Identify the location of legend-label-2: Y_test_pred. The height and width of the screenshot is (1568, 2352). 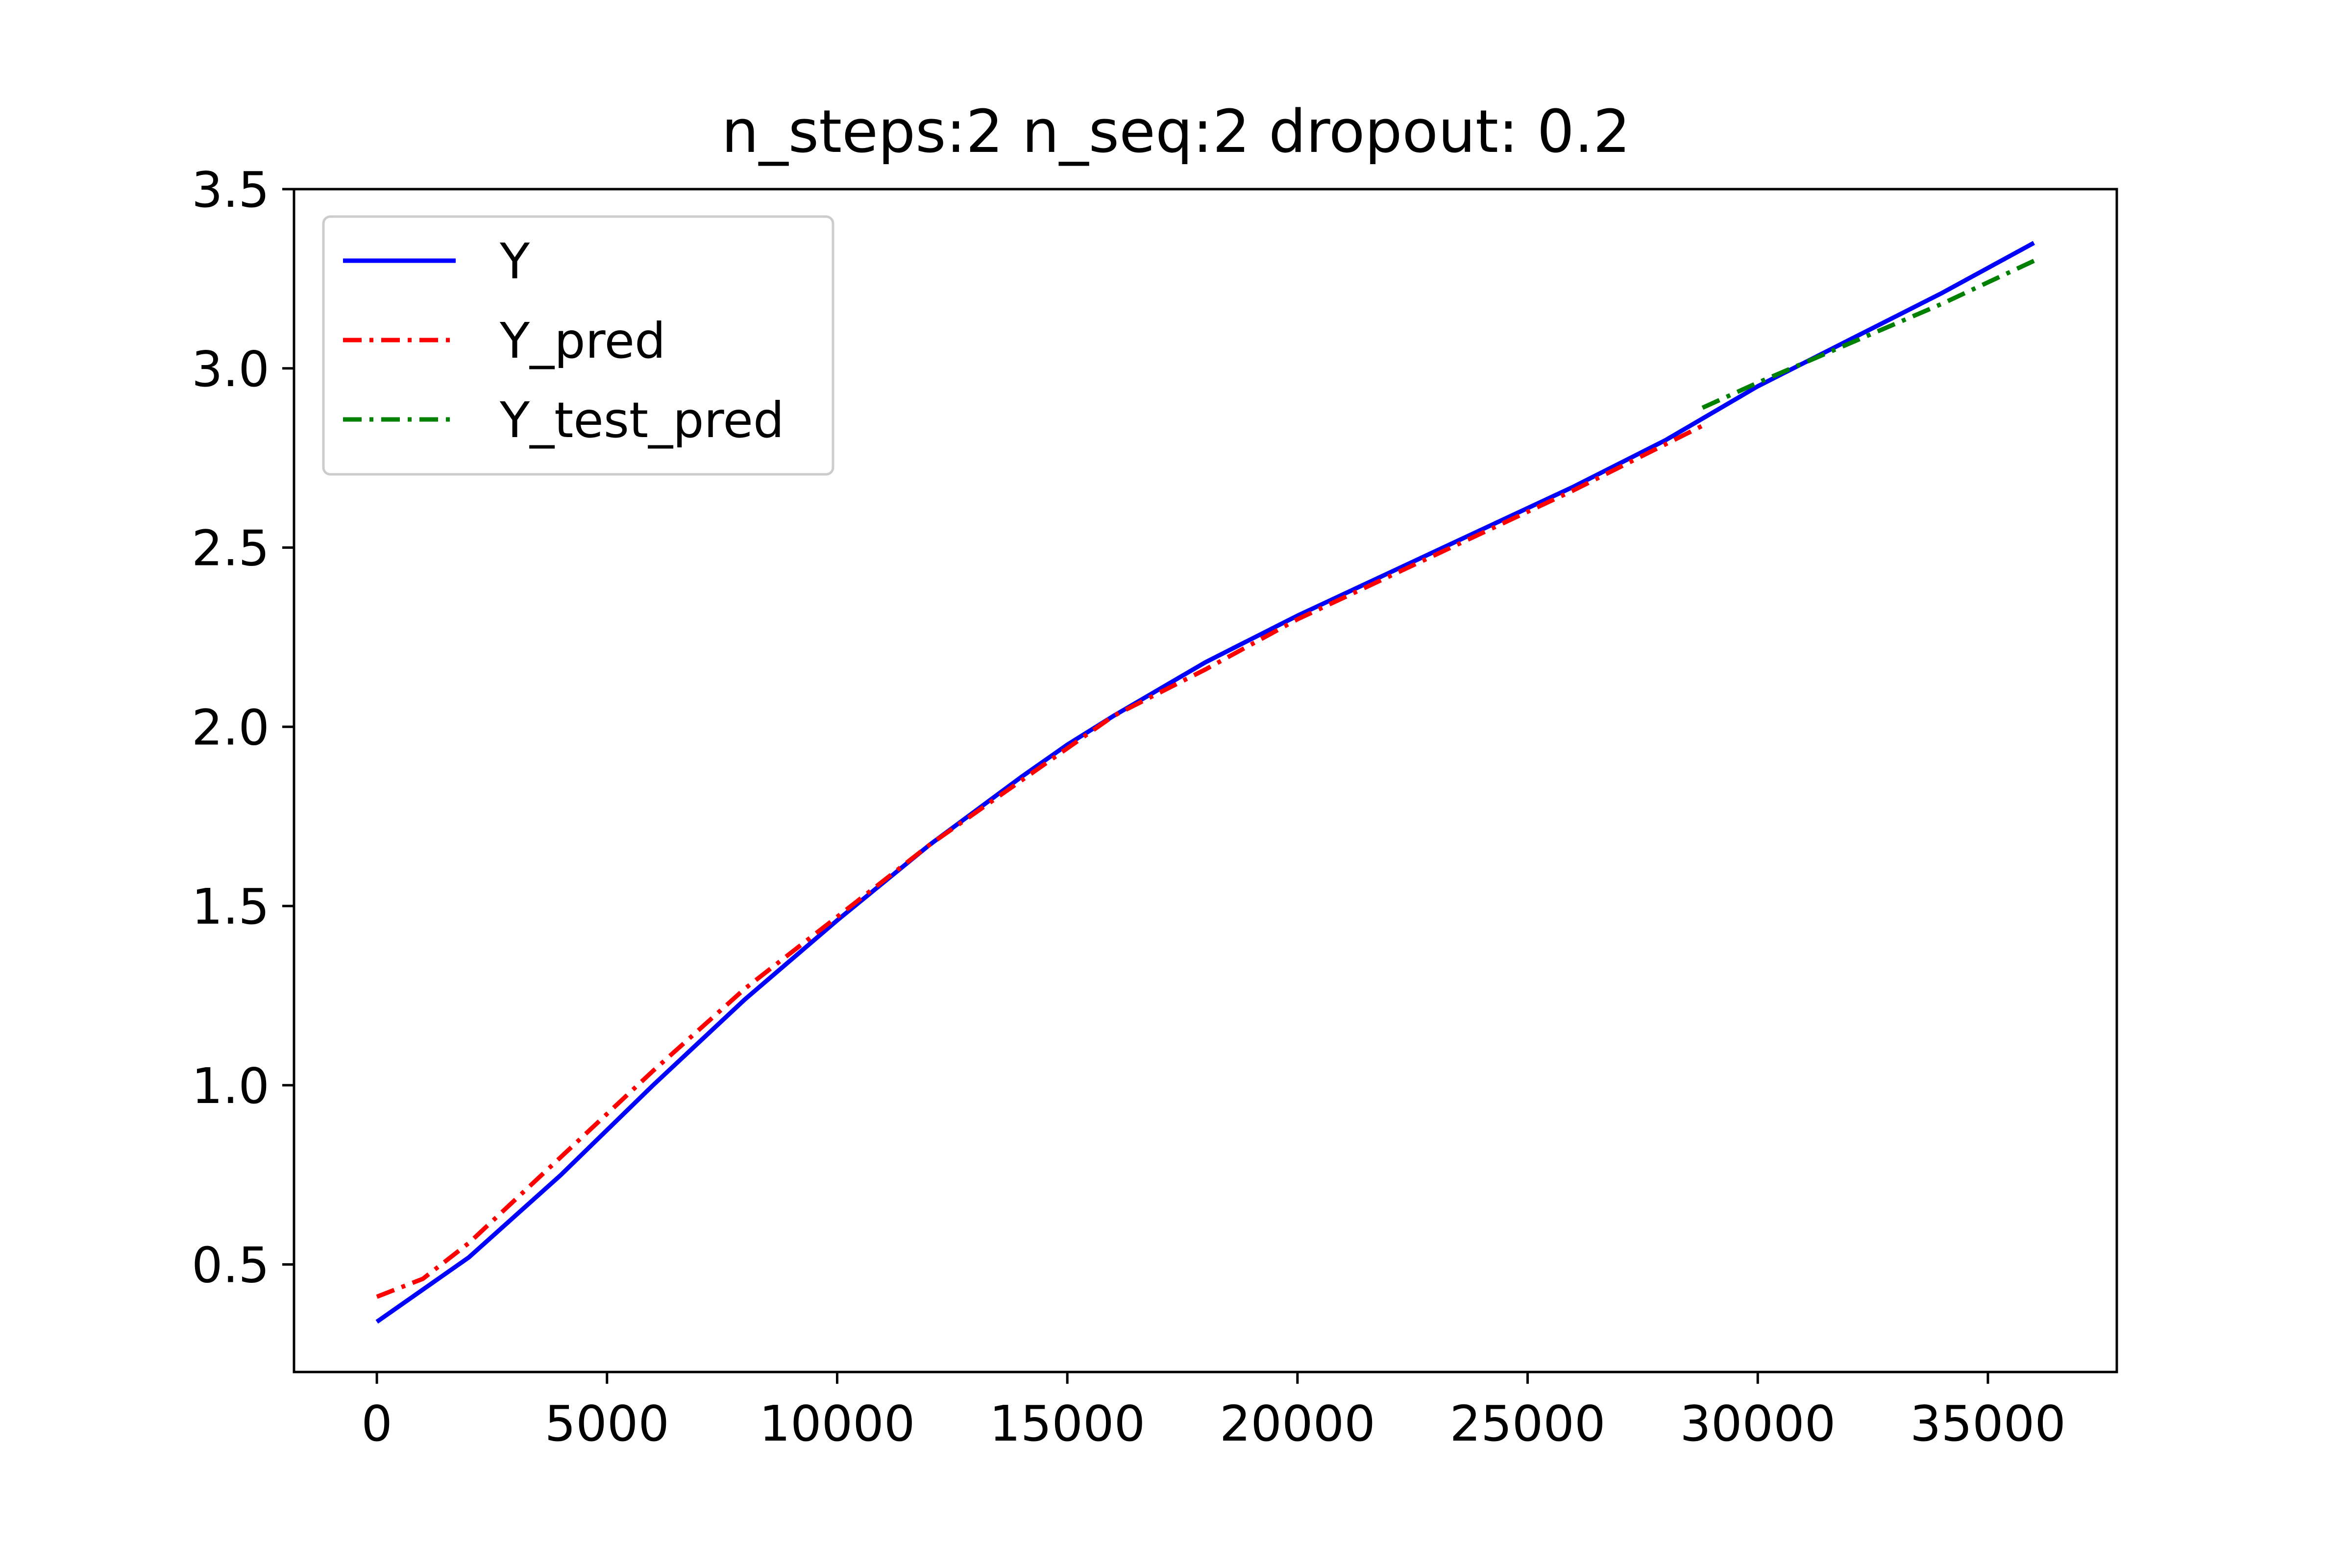
(641, 420).